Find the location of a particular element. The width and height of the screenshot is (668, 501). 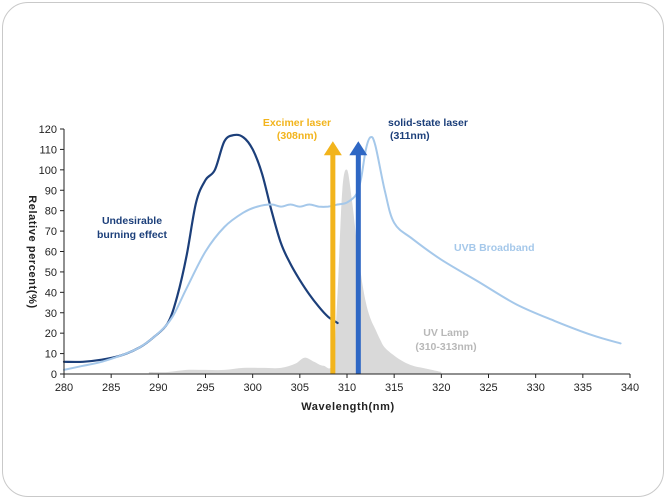

y-tick-label: 40 is located at coordinates (51, 293).